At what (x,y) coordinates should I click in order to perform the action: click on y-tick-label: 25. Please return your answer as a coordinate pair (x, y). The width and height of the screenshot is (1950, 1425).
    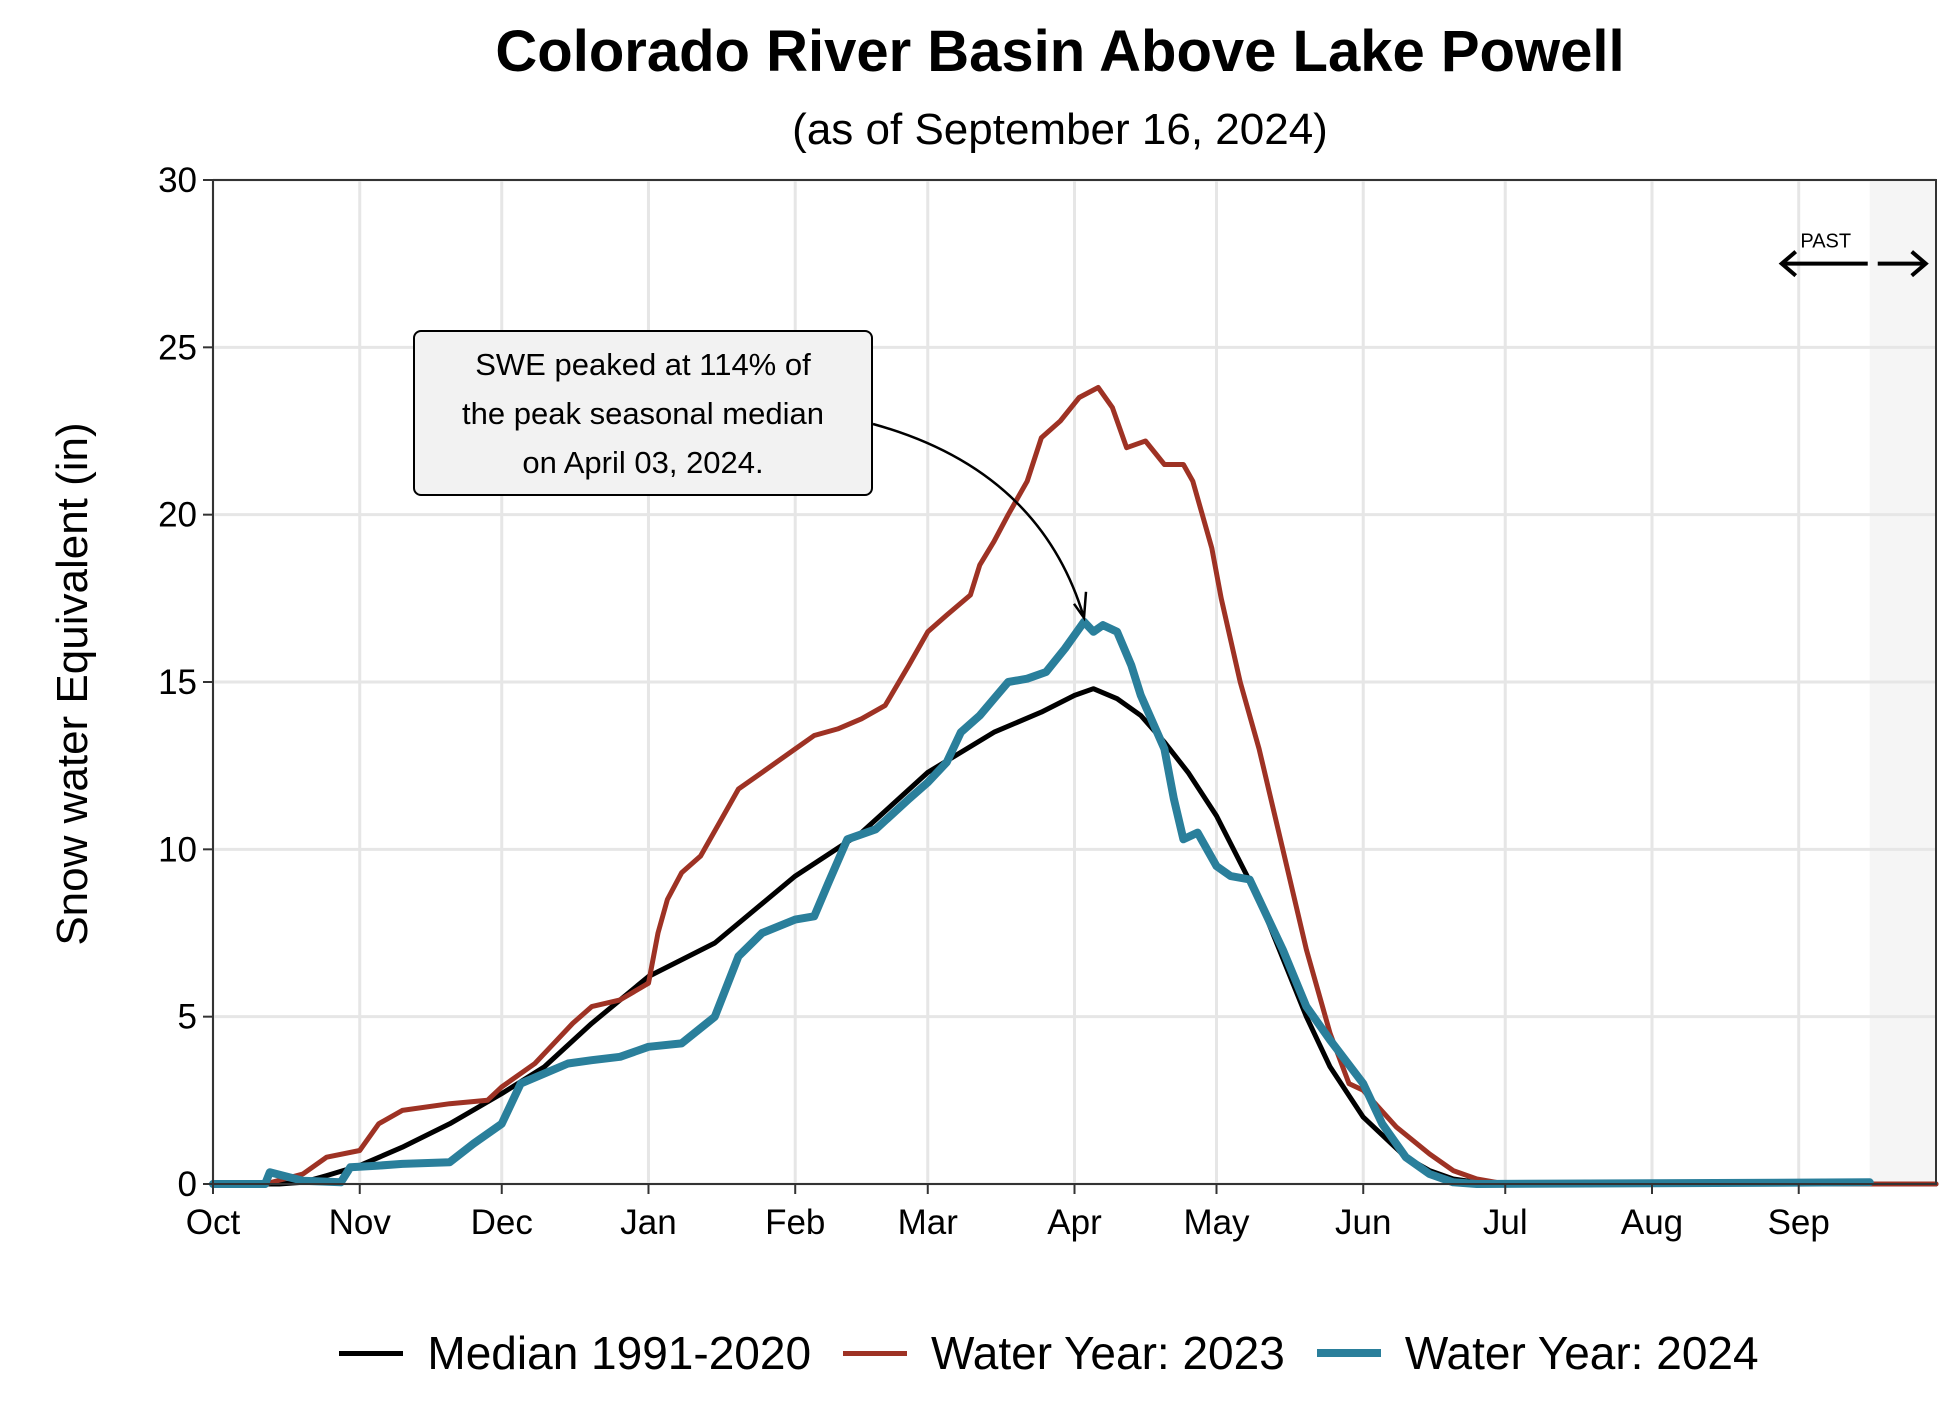
    Looking at the image, I should click on (177, 347).